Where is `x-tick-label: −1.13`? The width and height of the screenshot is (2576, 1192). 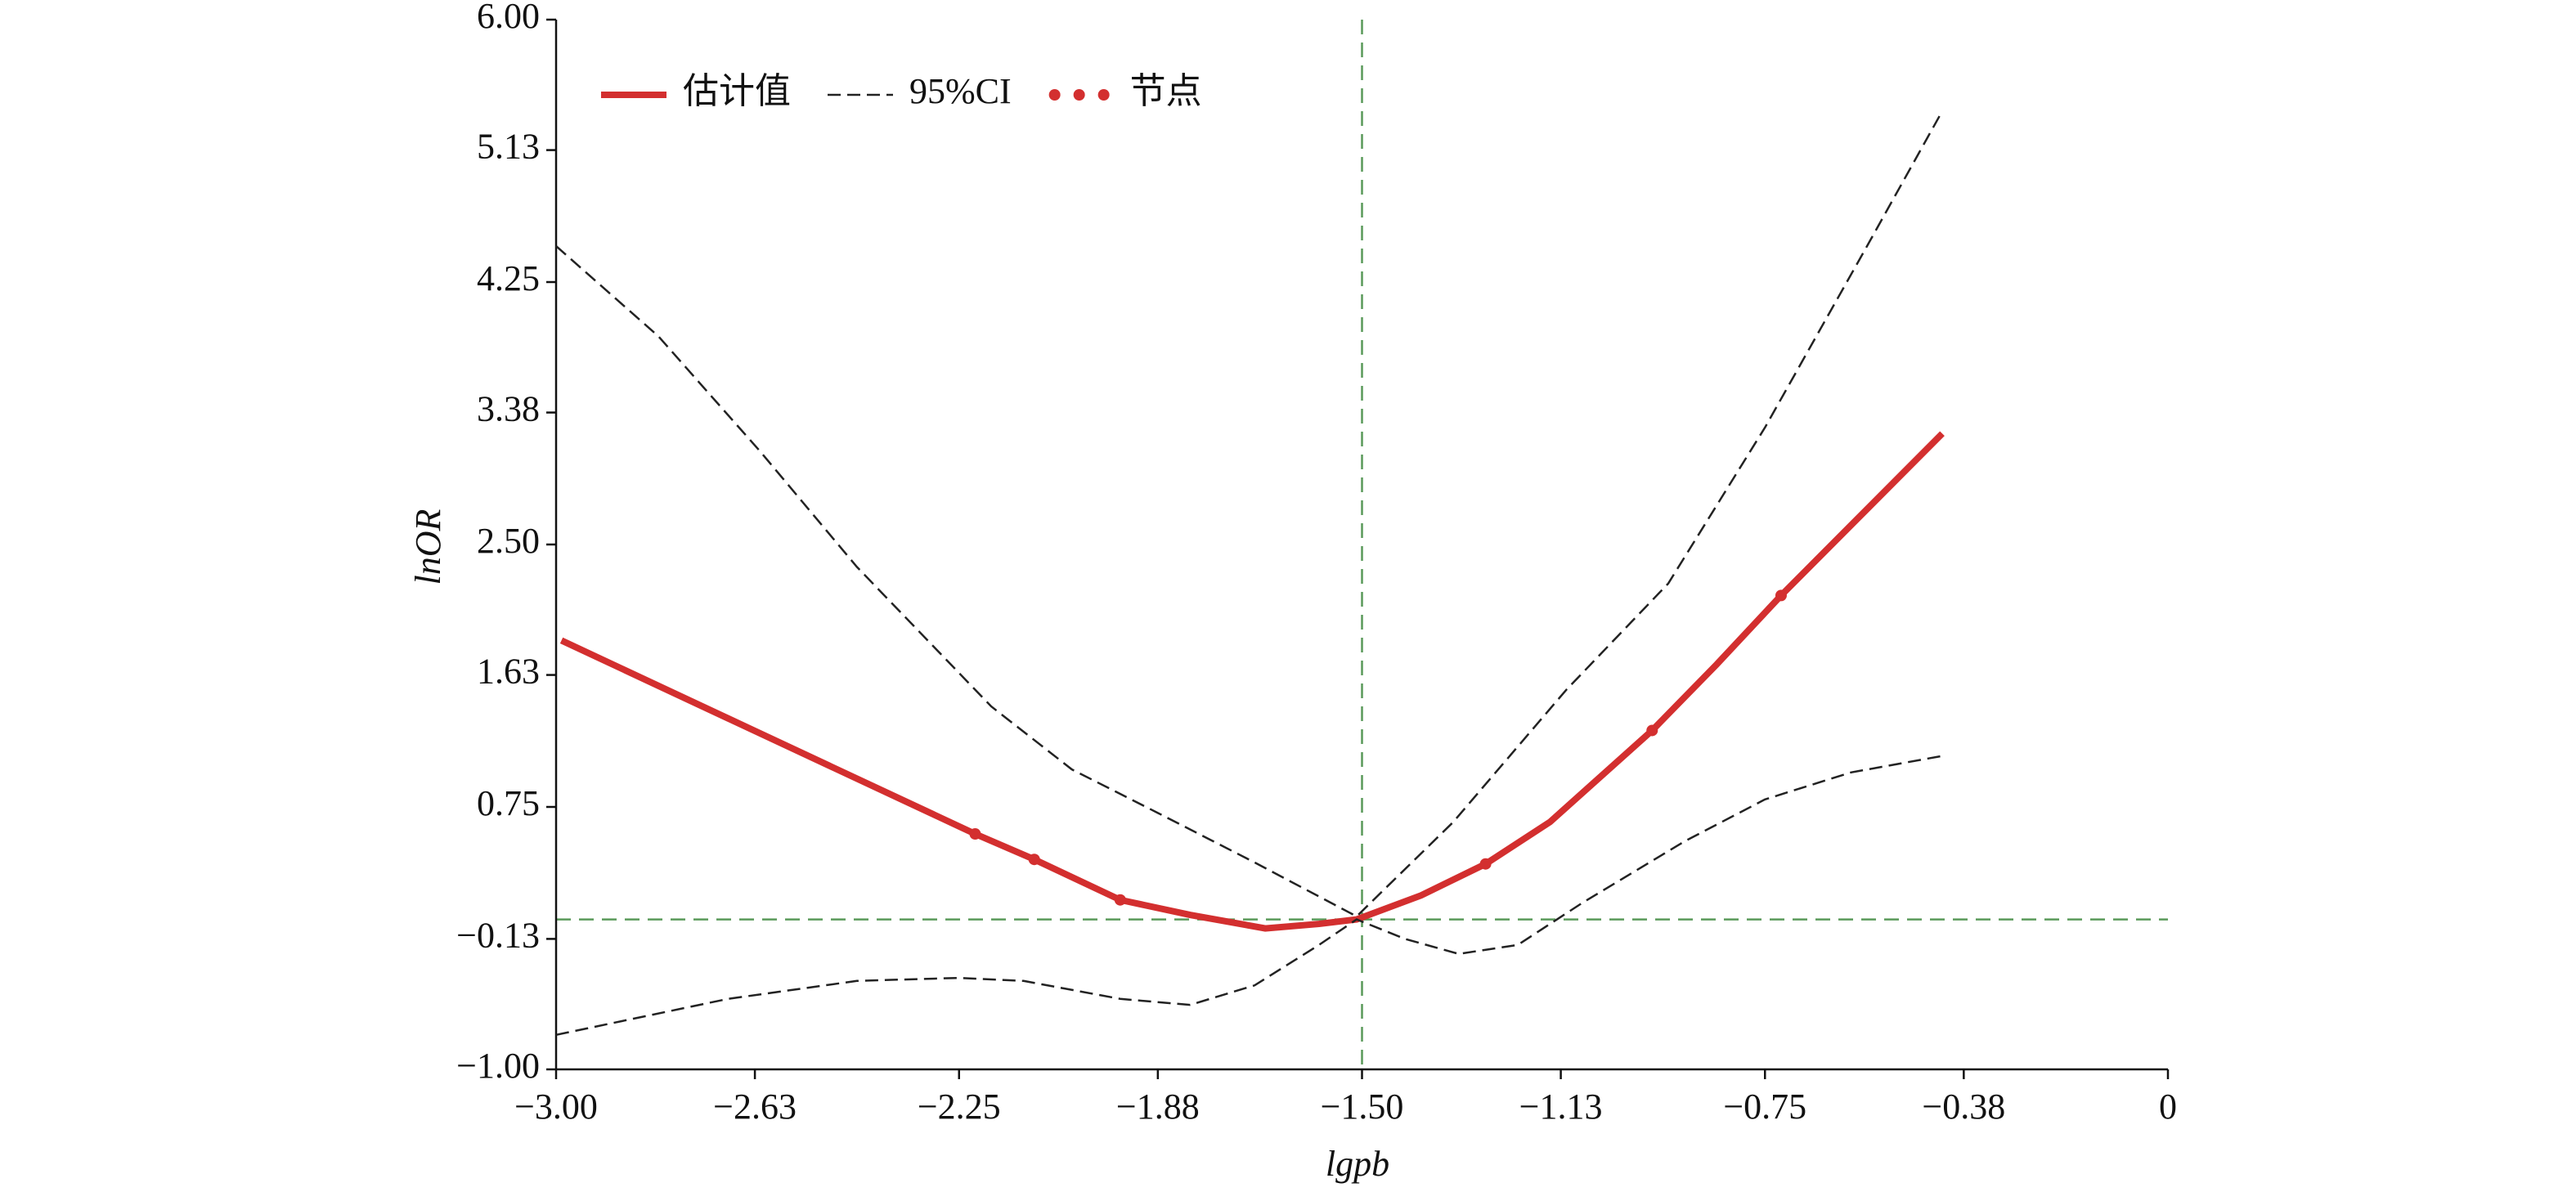 x-tick-label: −1.13 is located at coordinates (1561, 1107).